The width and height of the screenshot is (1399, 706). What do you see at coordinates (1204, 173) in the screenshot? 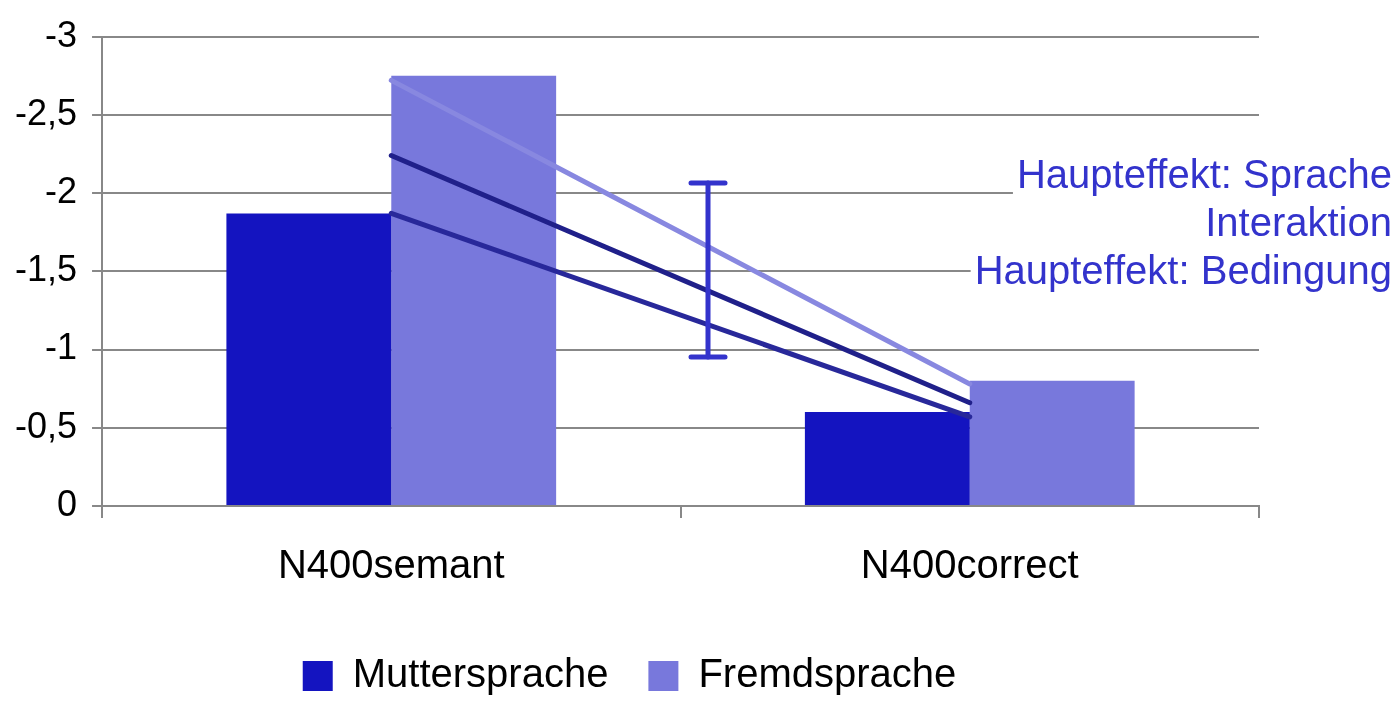
I see `annotation: Haupteffekt: Sprache` at bounding box center [1204, 173].